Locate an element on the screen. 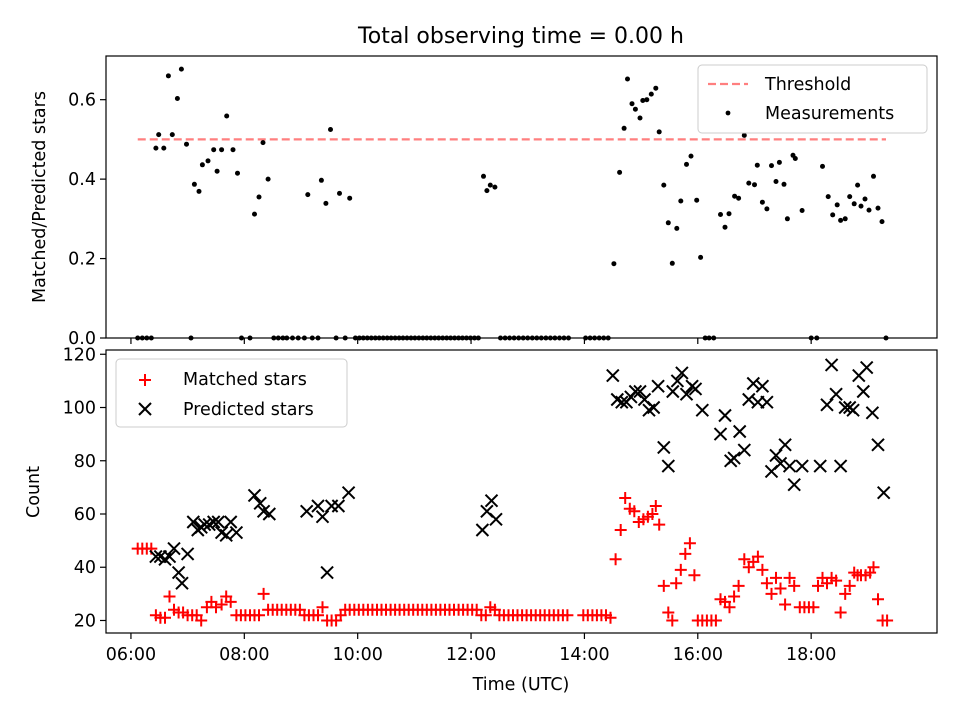 This screenshot has width=960, height=724. top-legend-box is located at coordinates (812, 99).